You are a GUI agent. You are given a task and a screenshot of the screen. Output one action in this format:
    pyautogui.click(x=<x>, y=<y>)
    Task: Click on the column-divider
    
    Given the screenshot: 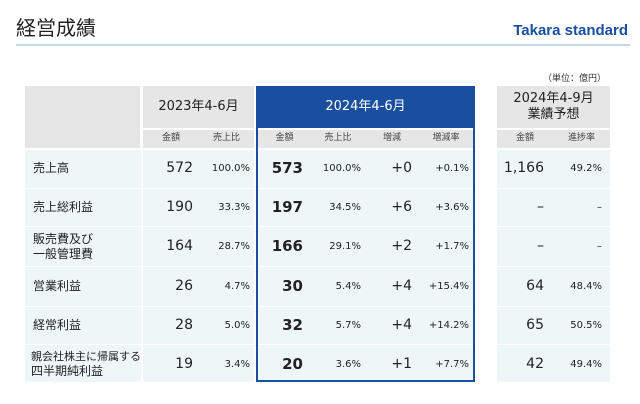 What is the action you would take?
    pyautogui.click(x=142, y=234)
    